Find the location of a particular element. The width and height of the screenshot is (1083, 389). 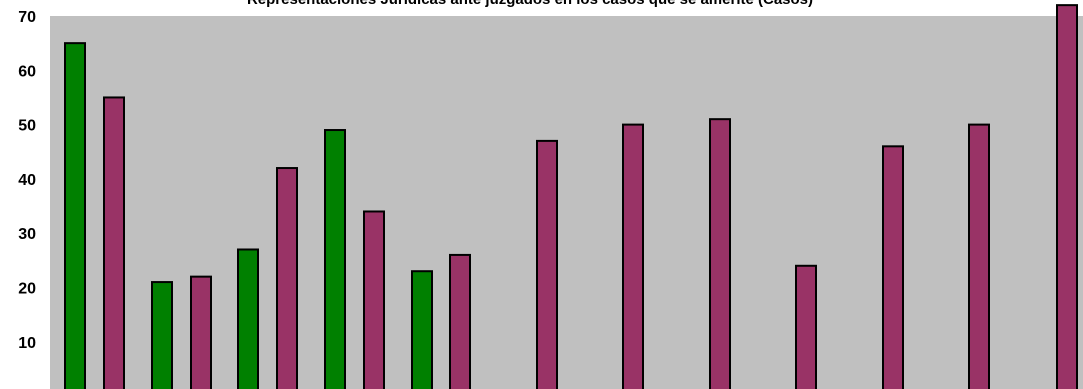

y-tick-label: 20 is located at coordinates (27, 289).